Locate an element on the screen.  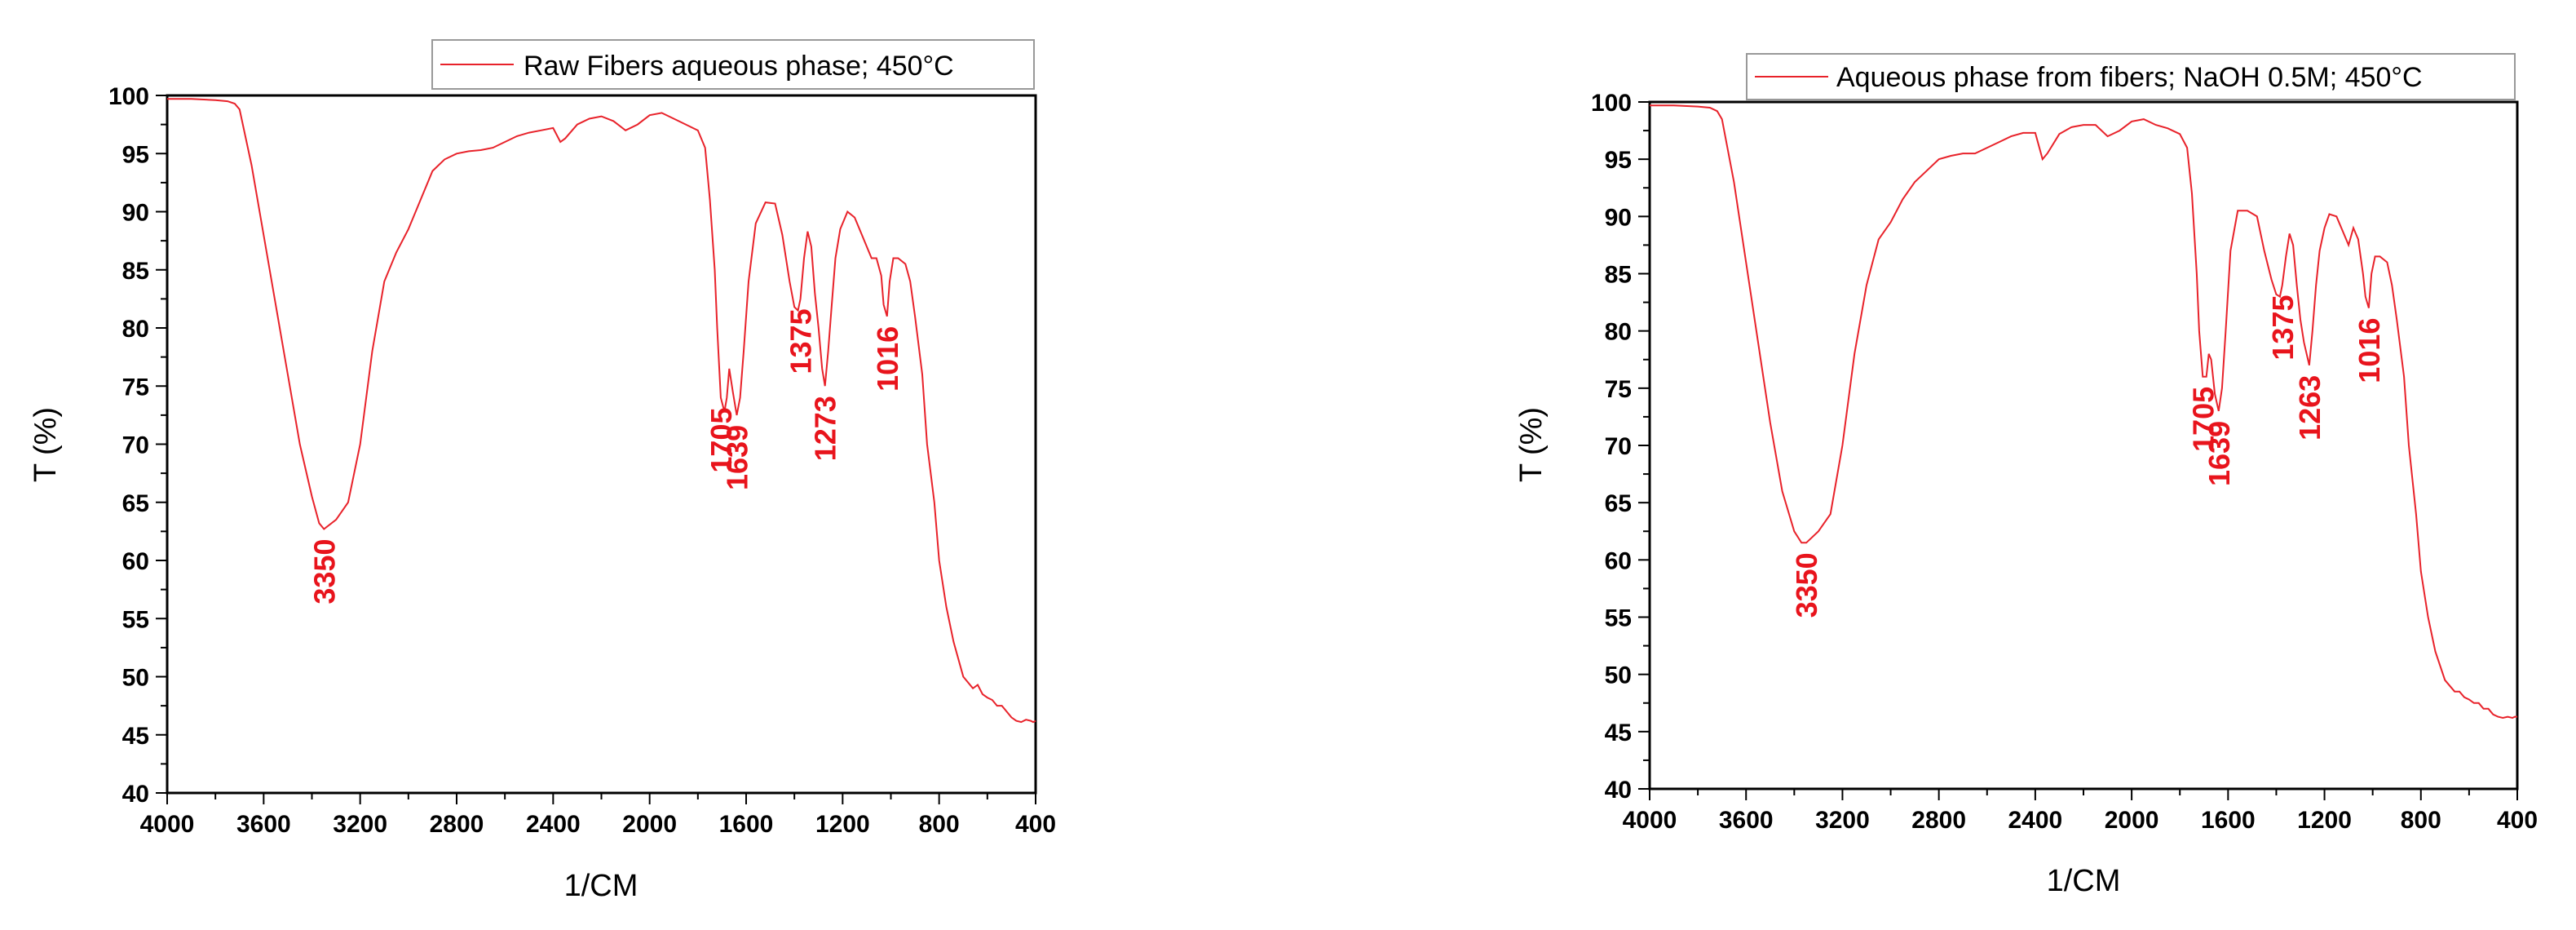
peak-label: 1273 is located at coordinates (825, 428).